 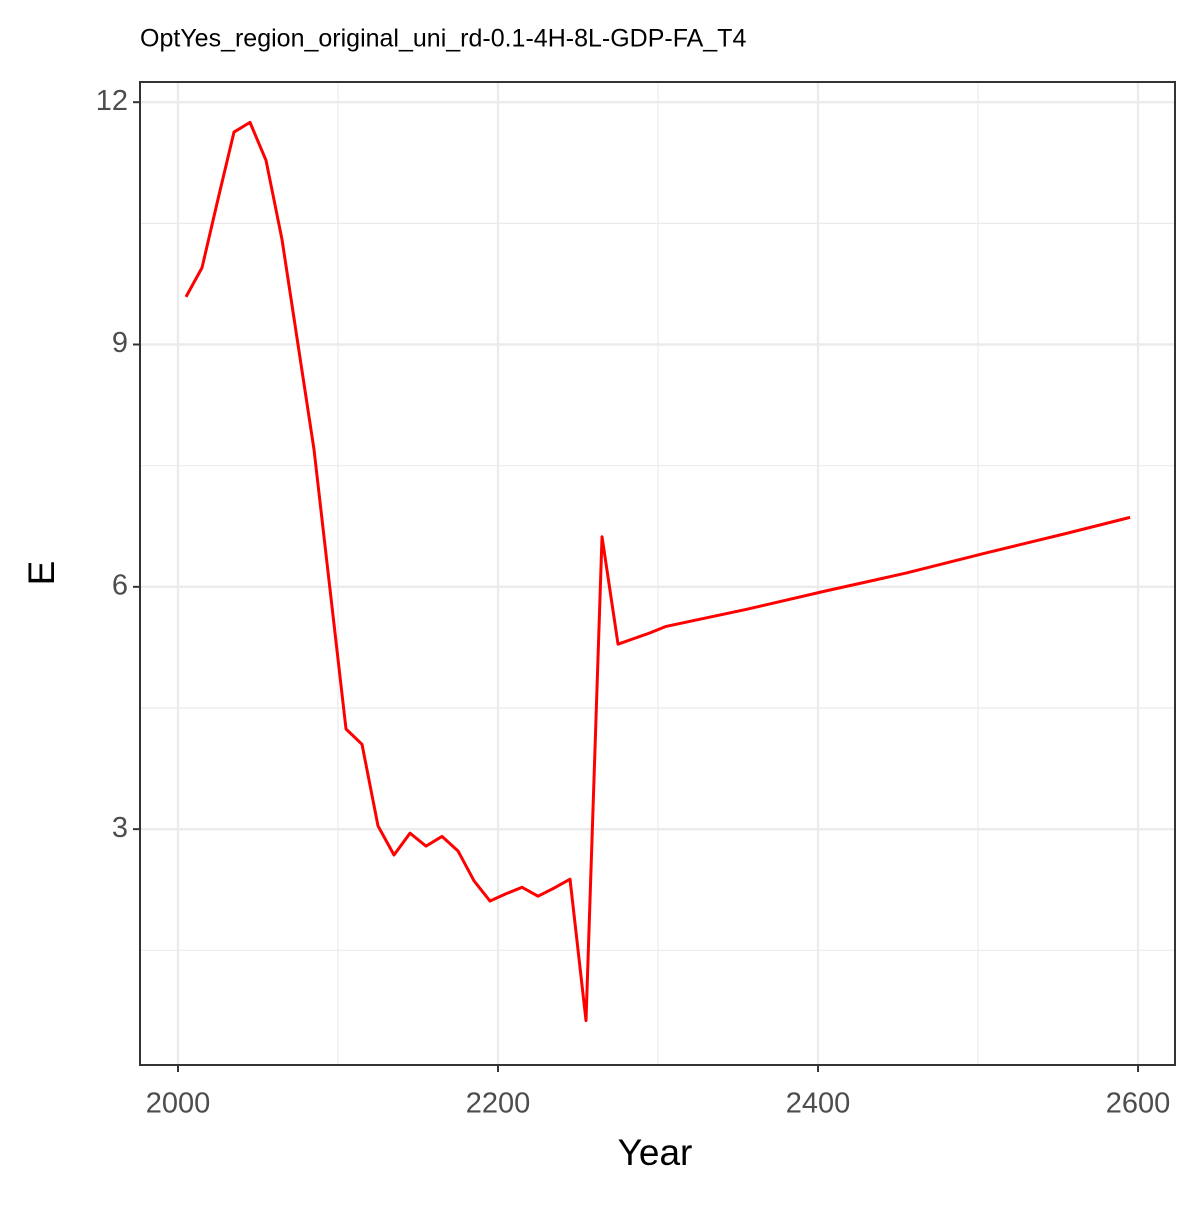 What do you see at coordinates (178, 1104) in the screenshot?
I see `x-tick-label: 2000` at bounding box center [178, 1104].